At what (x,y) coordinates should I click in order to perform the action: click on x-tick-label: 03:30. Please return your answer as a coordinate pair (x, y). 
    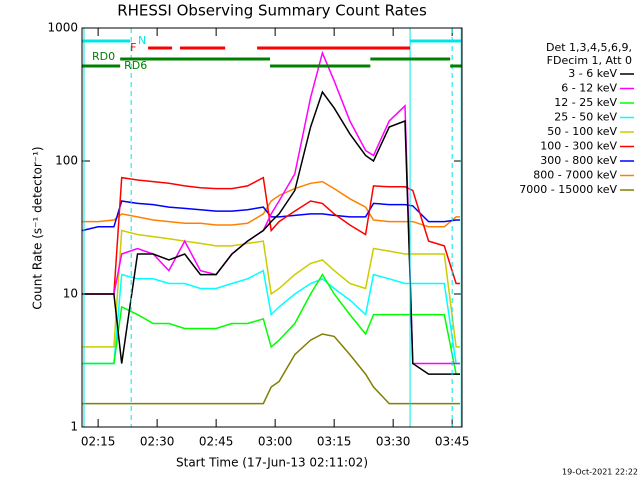
    Looking at the image, I should click on (393, 442).